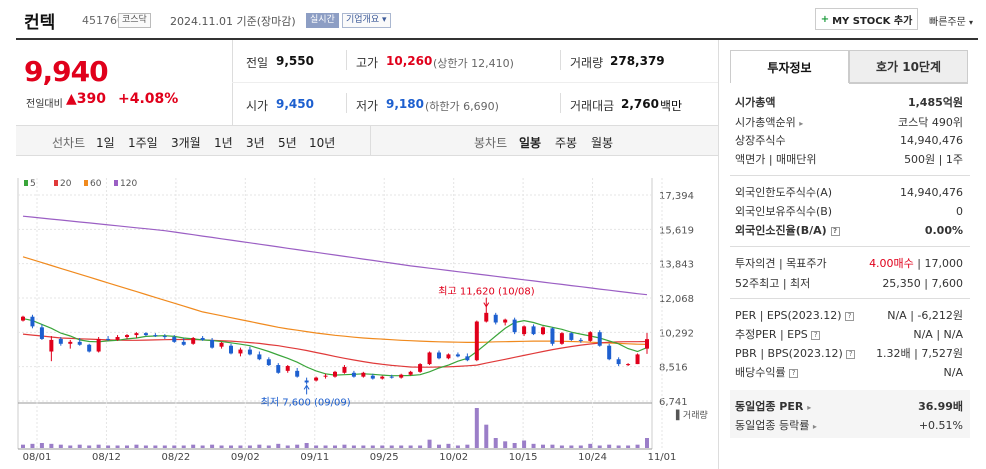 This screenshot has width=986, height=469. What do you see at coordinates (776, 159) in the screenshot?
I see `par-label: 액면가 | 매매단위` at bounding box center [776, 159].